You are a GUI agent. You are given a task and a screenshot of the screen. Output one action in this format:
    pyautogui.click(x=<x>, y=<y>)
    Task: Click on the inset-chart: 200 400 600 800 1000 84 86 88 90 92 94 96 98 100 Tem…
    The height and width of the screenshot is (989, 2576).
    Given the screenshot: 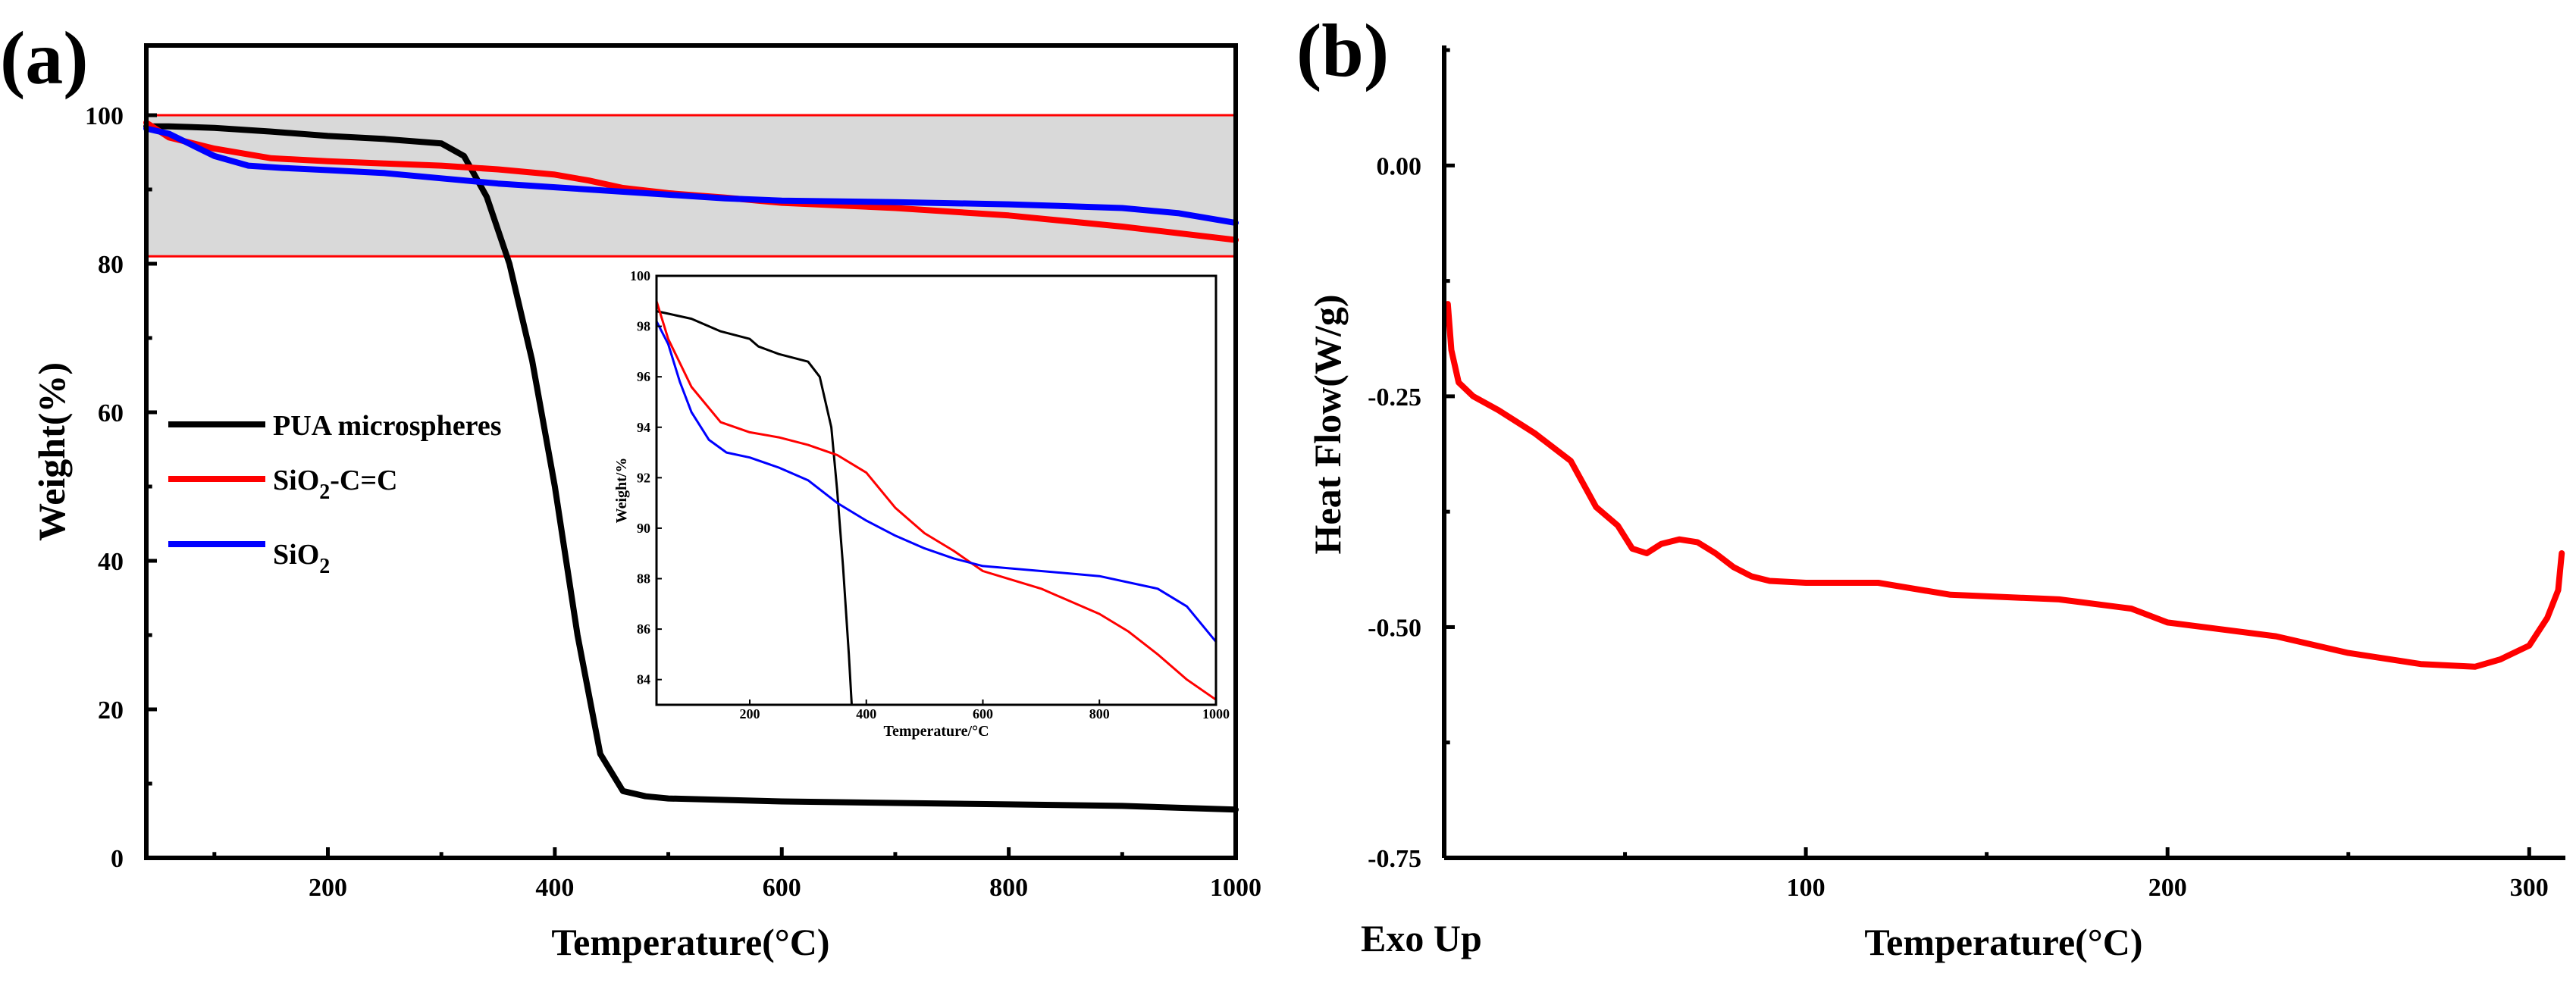 What is the action you would take?
    pyautogui.click(x=922, y=504)
    